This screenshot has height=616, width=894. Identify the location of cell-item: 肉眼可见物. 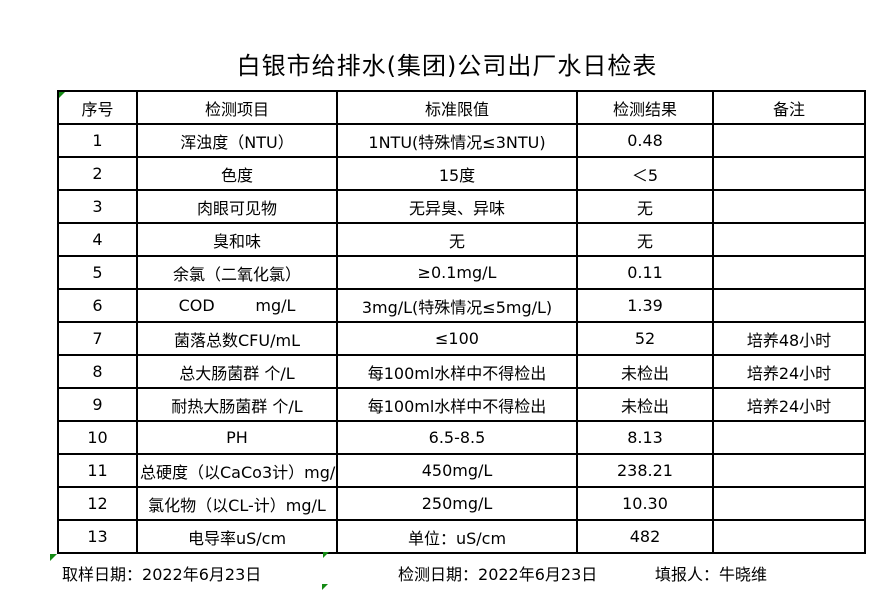
(237, 206).